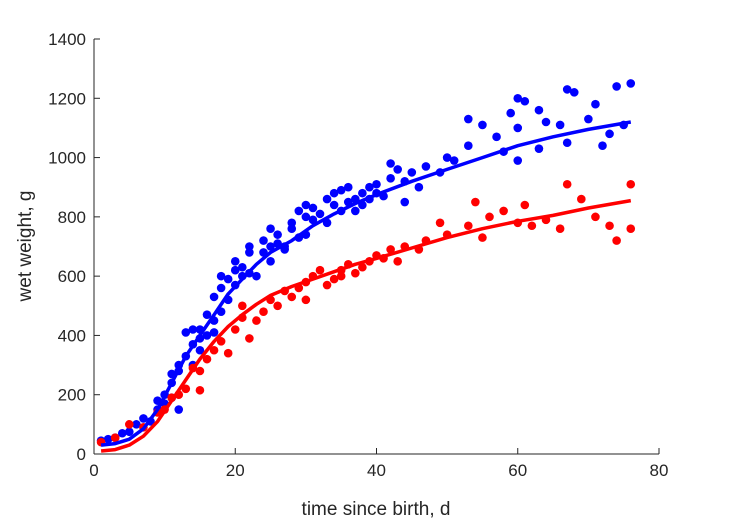 The height and width of the screenshot is (521, 729). What do you see at coordinates (67, 158) in the screenshot?
I see `y-tick-label: 1000` at bounding box center [67, 158].